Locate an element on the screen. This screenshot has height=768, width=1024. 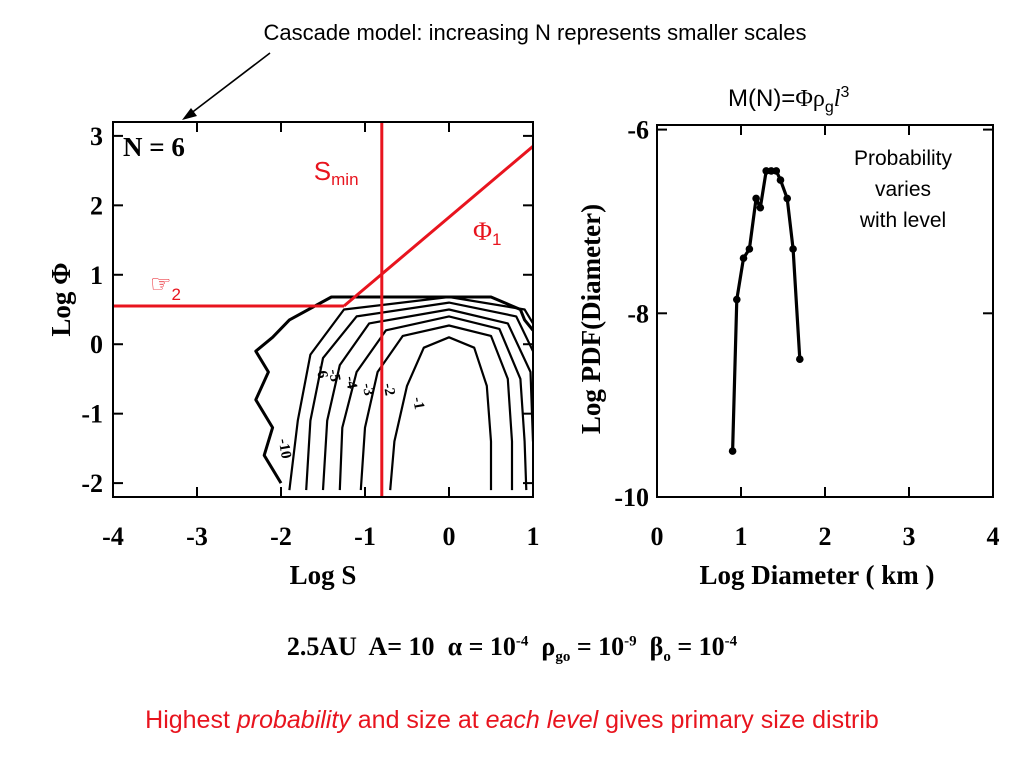
param-beta-sub: o is located at coordinates (667, 657).